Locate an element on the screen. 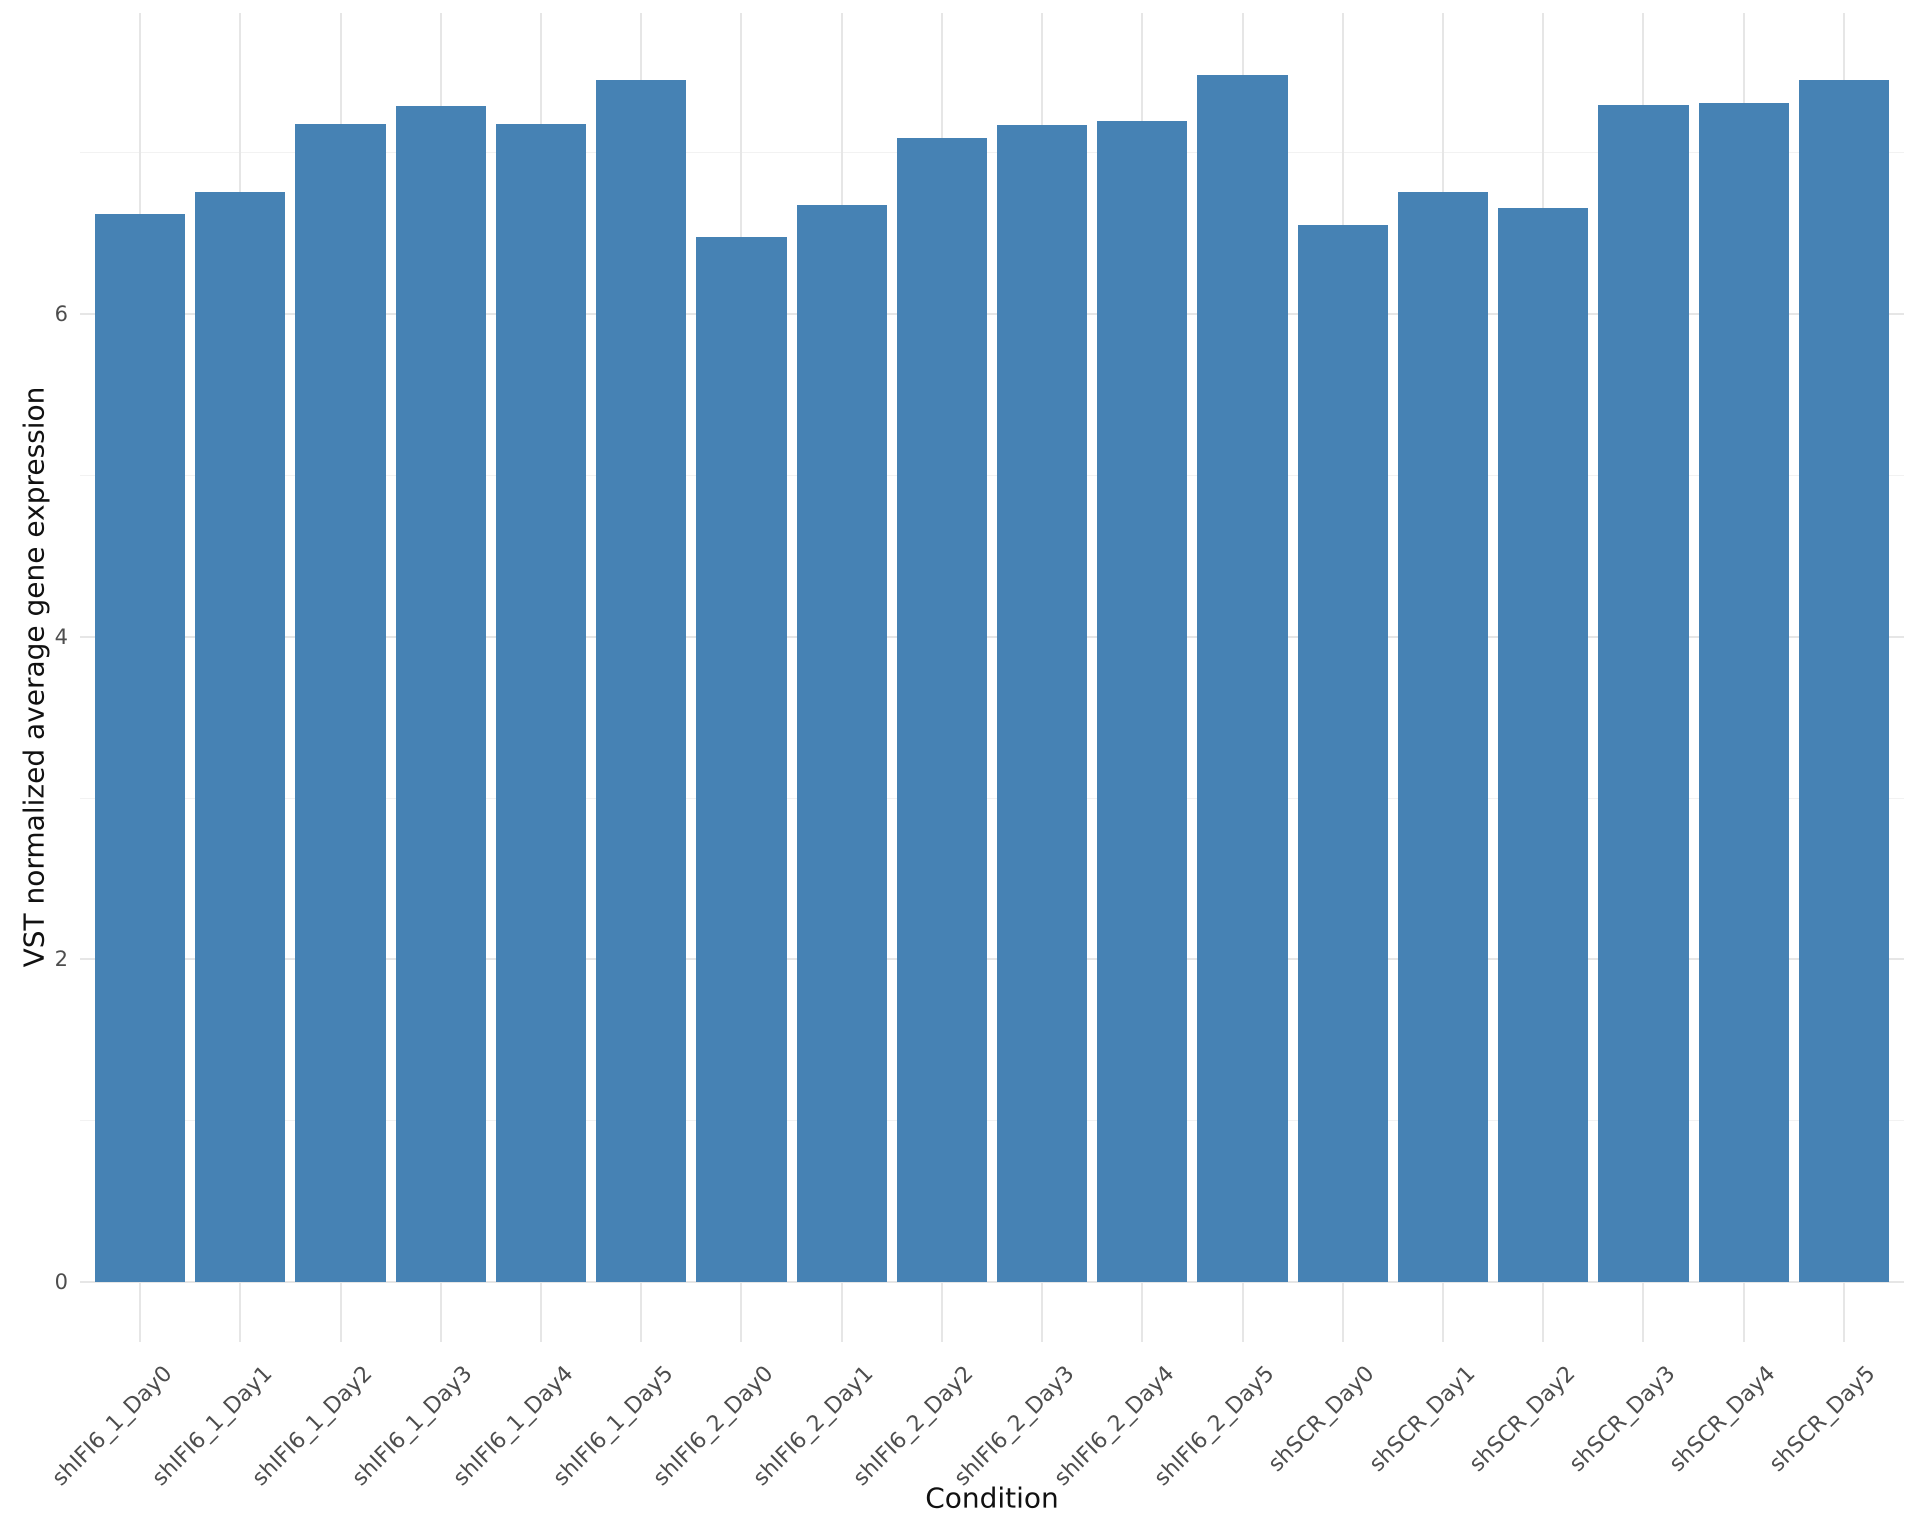  bar-shIFI6_2_Day5 is located at coordinates (1242, 678).